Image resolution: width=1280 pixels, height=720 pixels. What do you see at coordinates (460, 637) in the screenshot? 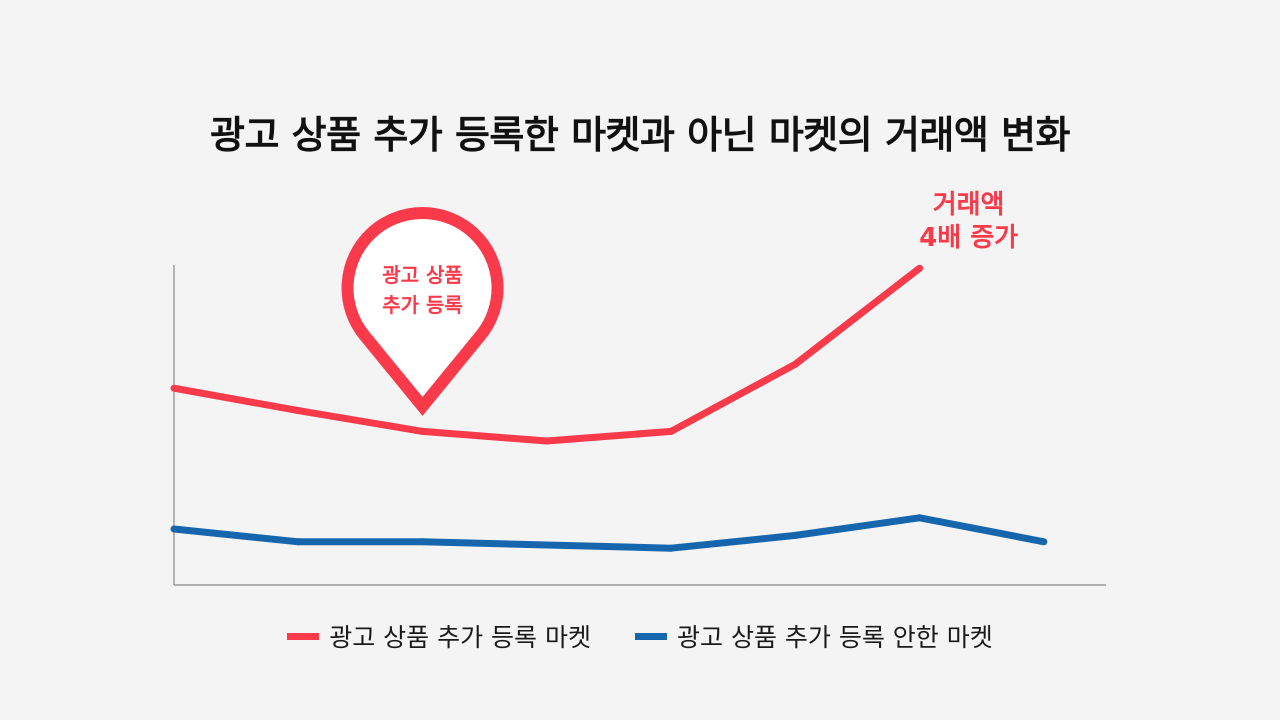
I see `legend-label-advertised: 광고 상품 추가 등록 마켓` at bounding box center [460, 637].